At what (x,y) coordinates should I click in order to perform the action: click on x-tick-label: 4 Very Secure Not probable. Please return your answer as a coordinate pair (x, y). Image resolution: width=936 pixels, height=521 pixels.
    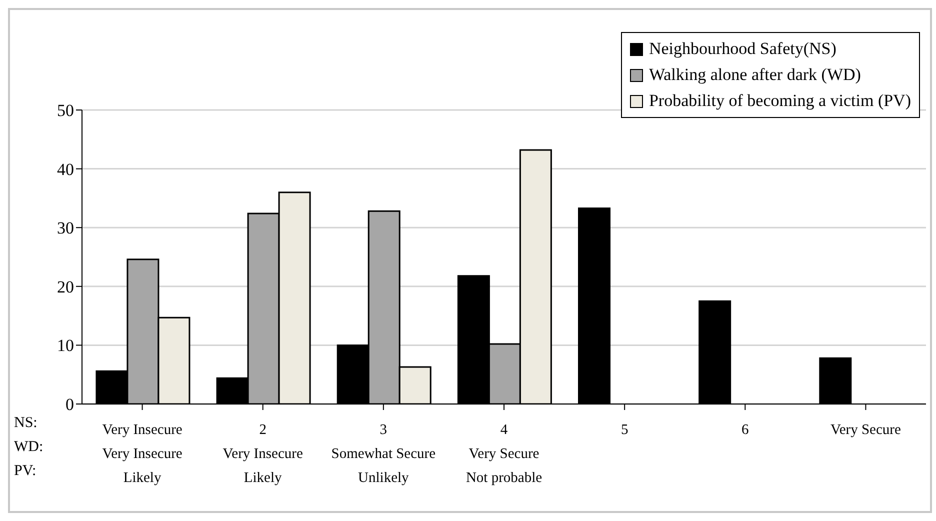
    Looking at the image, I should click on (504, 454).